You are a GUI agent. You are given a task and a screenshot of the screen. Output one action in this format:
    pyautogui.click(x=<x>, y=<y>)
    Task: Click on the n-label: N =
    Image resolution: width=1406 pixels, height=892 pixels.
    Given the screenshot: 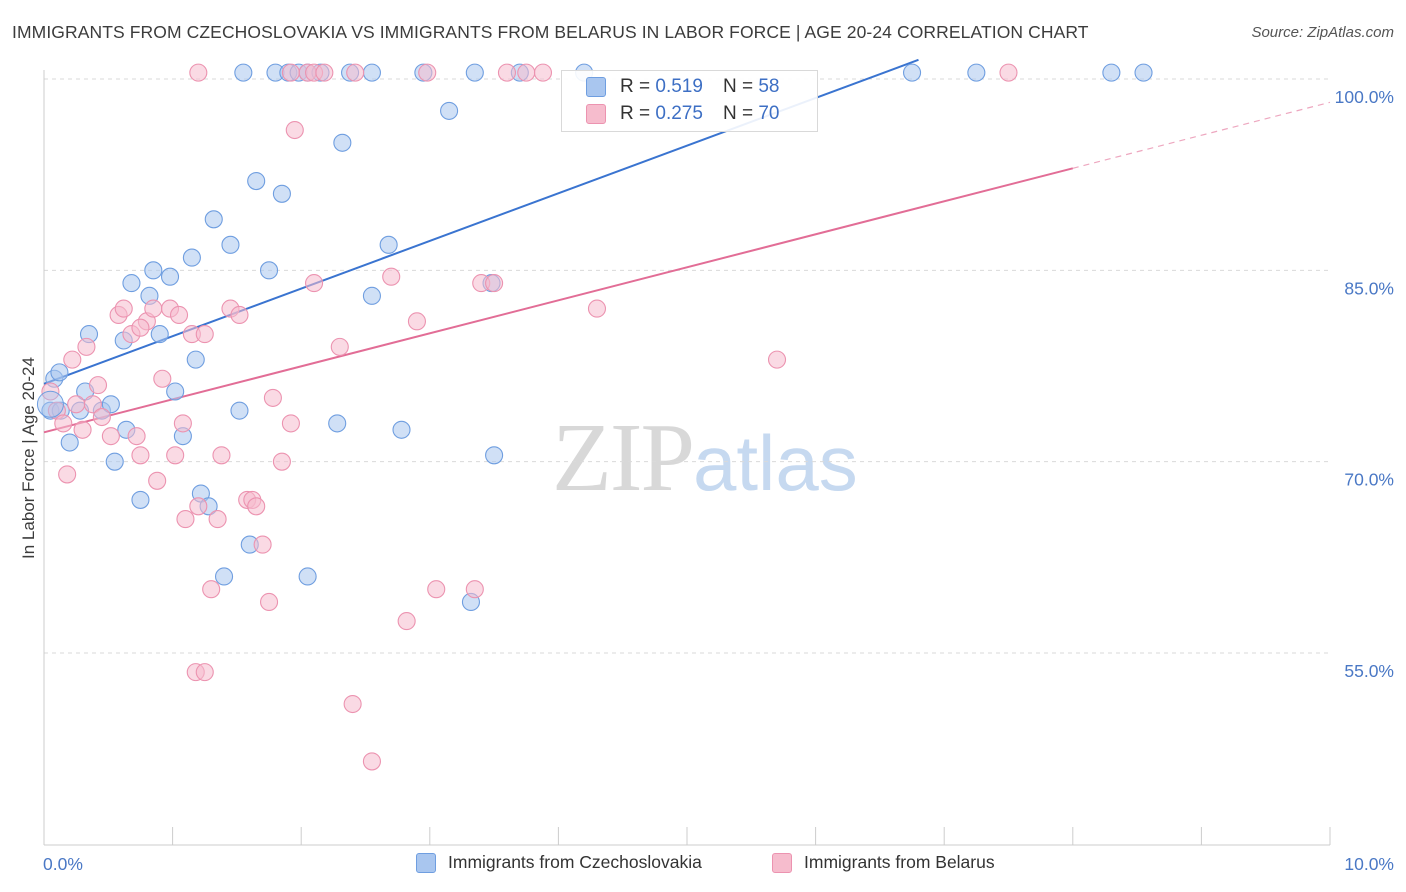 What is the action you would take?
    pyautogui.click(x=738, y=86)
    